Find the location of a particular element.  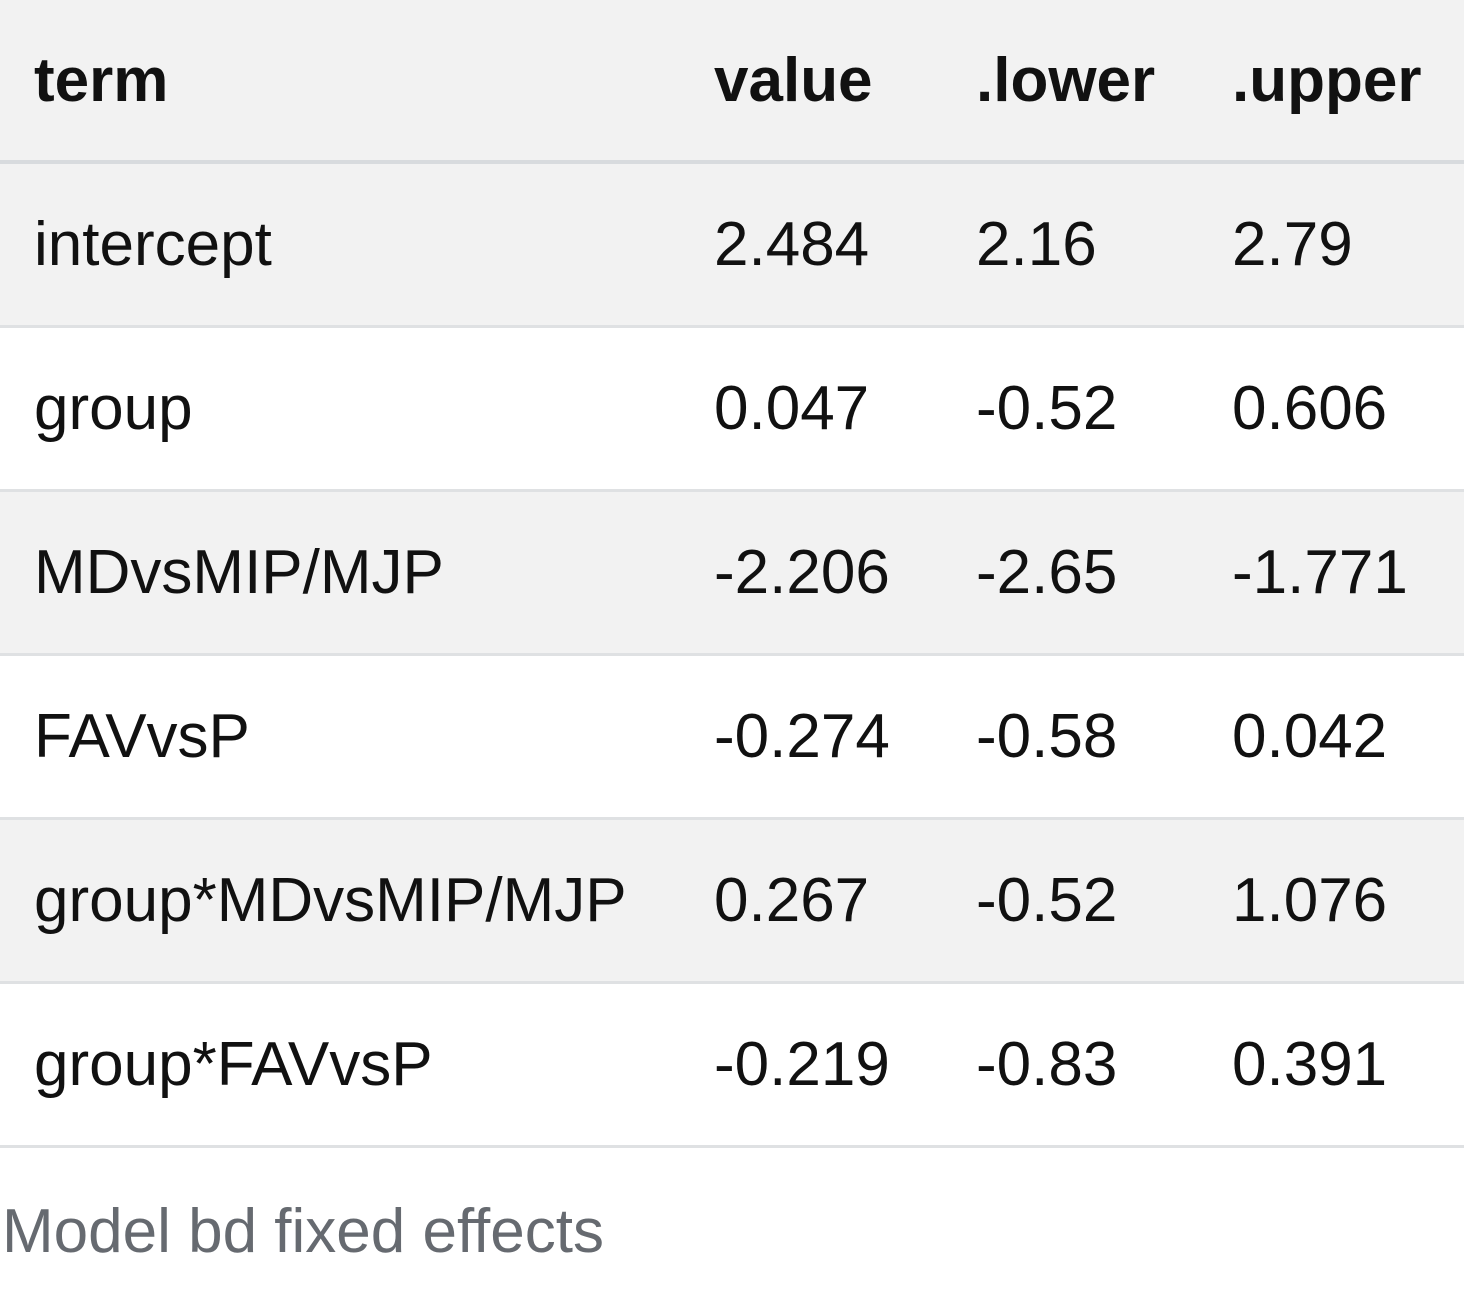

cell-term: group is located at coordinates (340, 409).